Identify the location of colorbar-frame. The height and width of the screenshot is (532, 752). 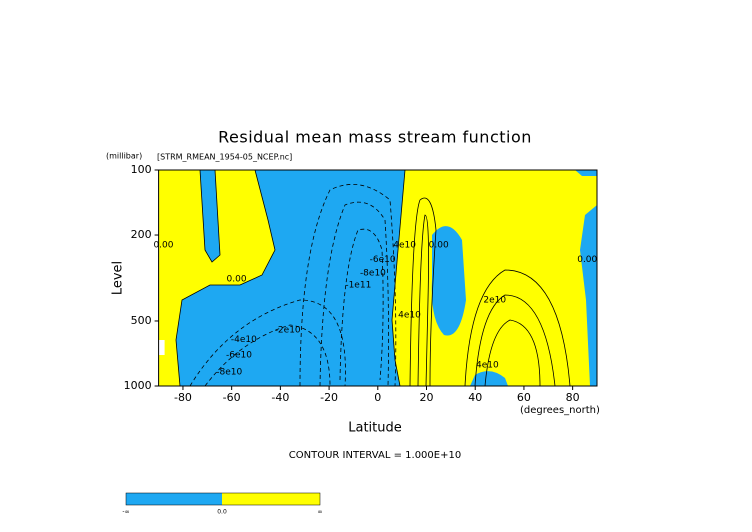
(223, 499).